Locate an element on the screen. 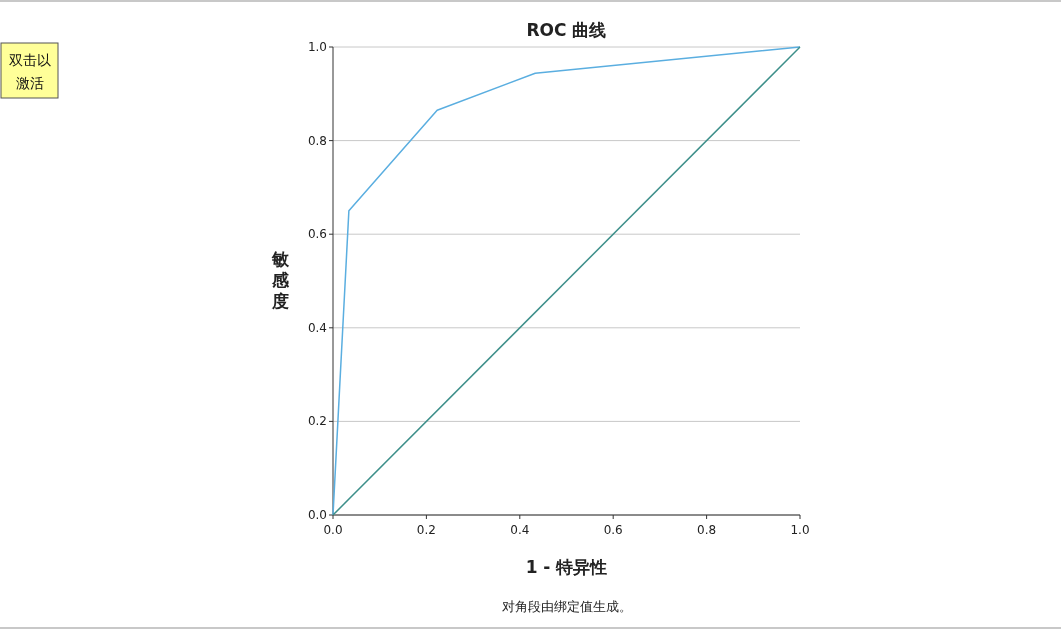  text: 对角段由绑定值生成。 is located at coordinates (566, 606).